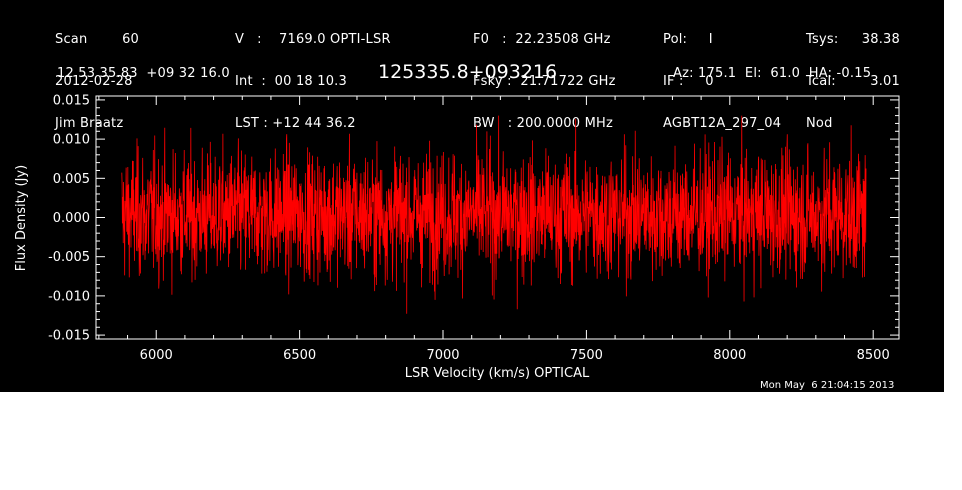  I want to click on x-tick-label: 7500, so click(586, 355).